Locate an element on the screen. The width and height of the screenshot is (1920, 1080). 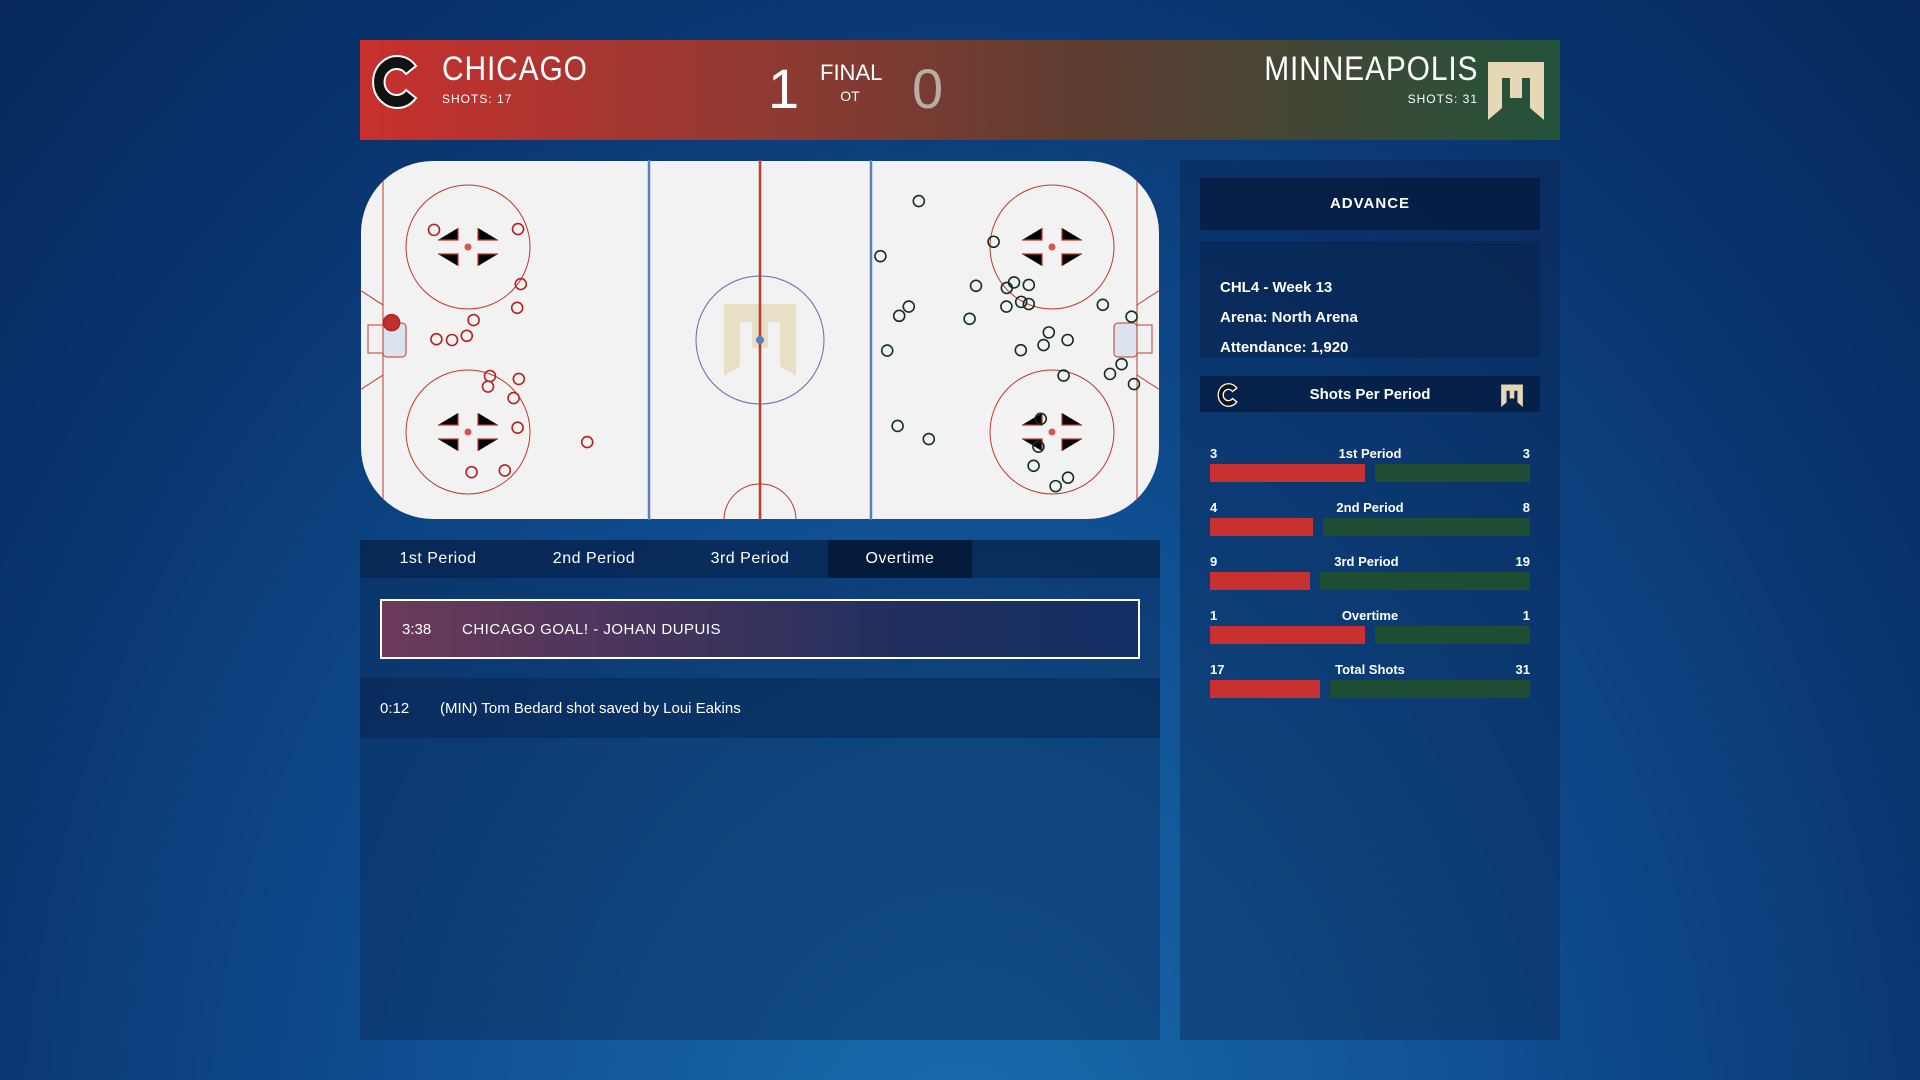
period-label: 1st Period is located at coordinates (1370, 453).